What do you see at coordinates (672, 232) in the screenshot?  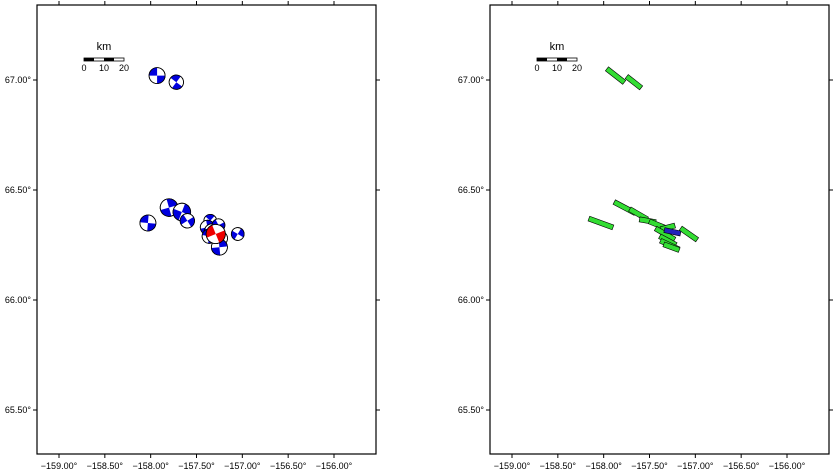 I see `fault-plane-highlight` at bounding box center [672, 232].